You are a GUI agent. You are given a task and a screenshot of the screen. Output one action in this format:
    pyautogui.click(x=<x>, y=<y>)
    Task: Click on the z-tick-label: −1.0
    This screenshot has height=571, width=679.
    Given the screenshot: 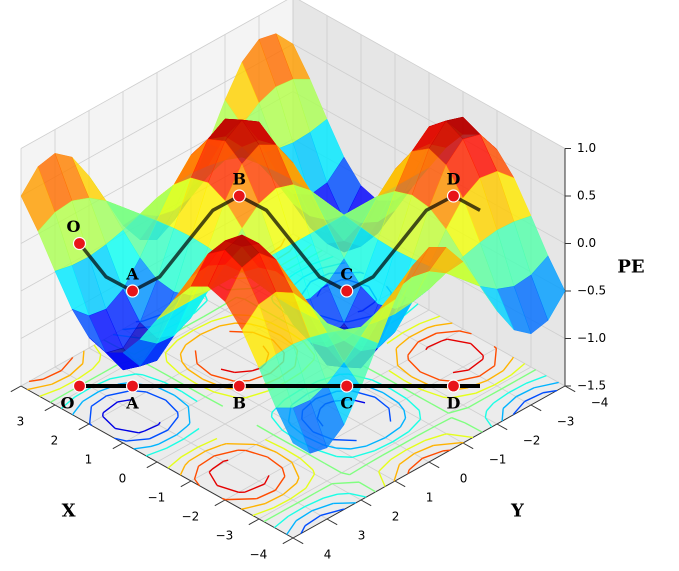 What is the action you would take?
    pyautogui.click(x=591, y=338)
    